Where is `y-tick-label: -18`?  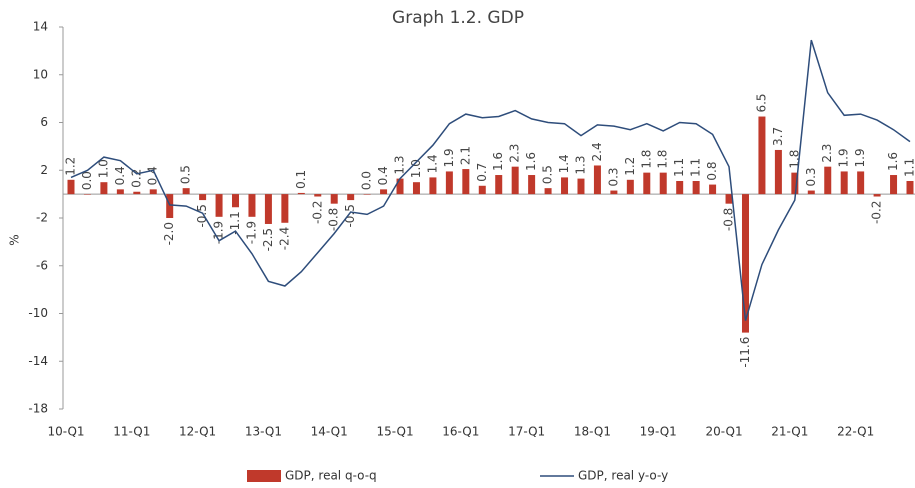
y-tick-label: -18 is located at coordinates (38, 409).